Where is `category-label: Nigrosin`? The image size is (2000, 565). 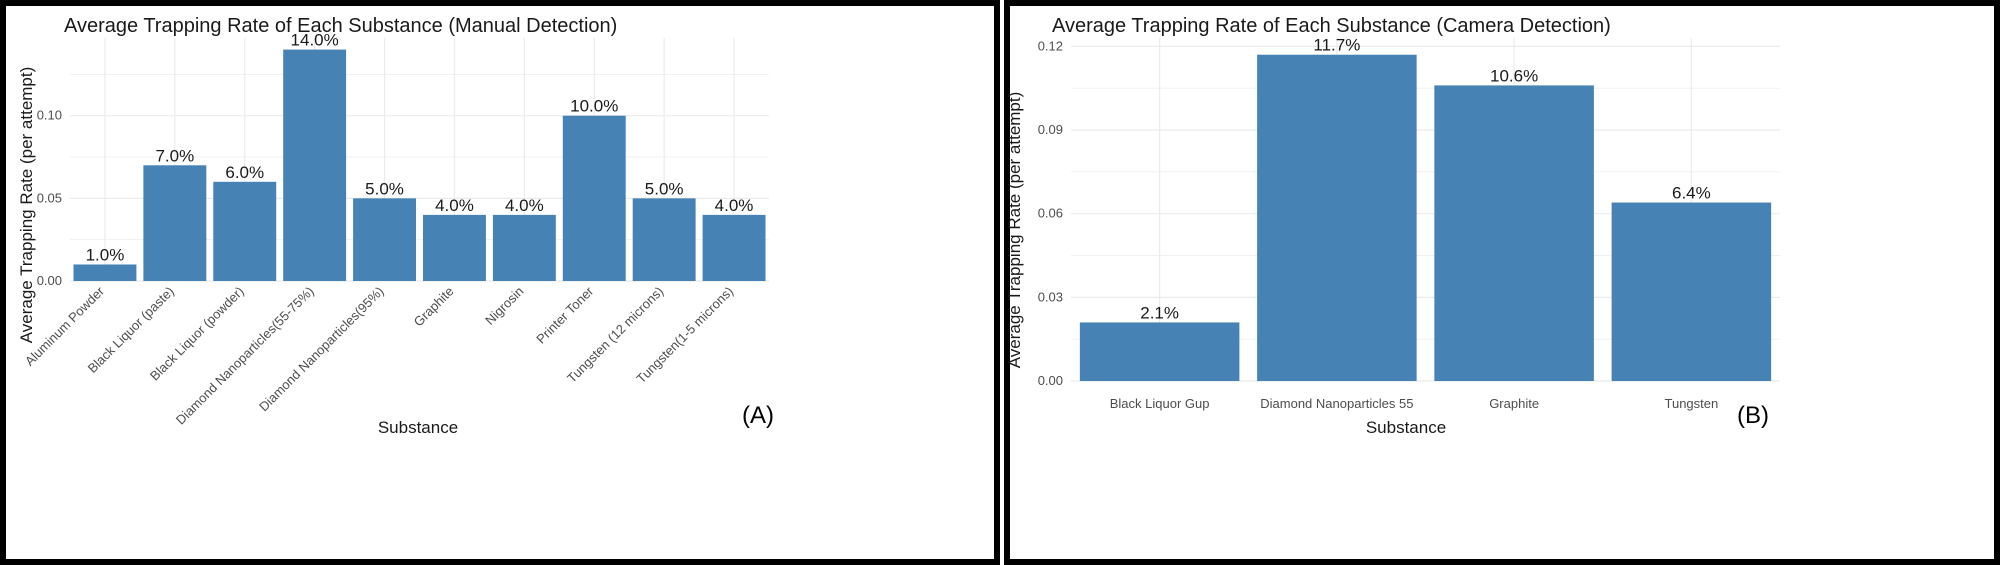
category-label: Nigrosin is located at coordinates (504, 306).